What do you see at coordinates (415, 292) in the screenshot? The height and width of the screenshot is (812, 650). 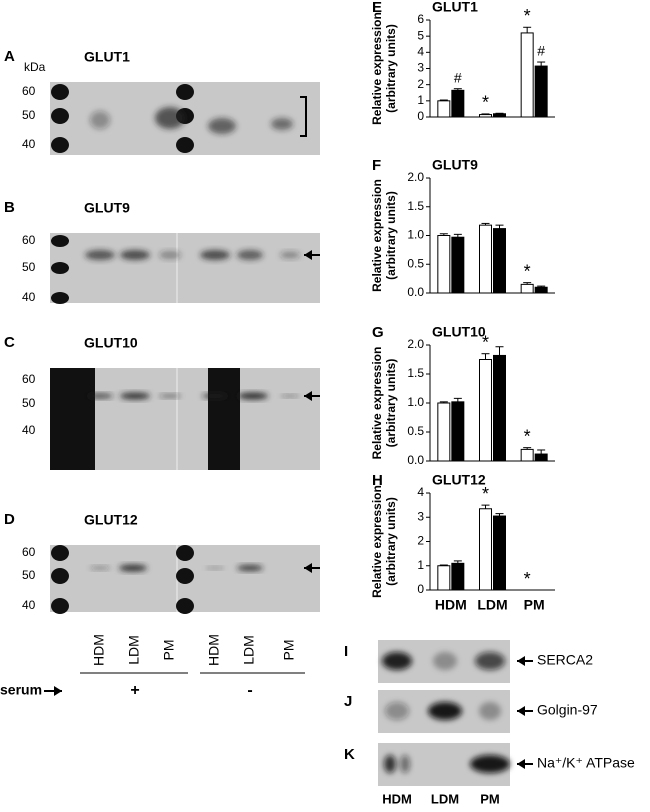 I see `y-tick-label: 0.0` at bounding box center [415, 292].